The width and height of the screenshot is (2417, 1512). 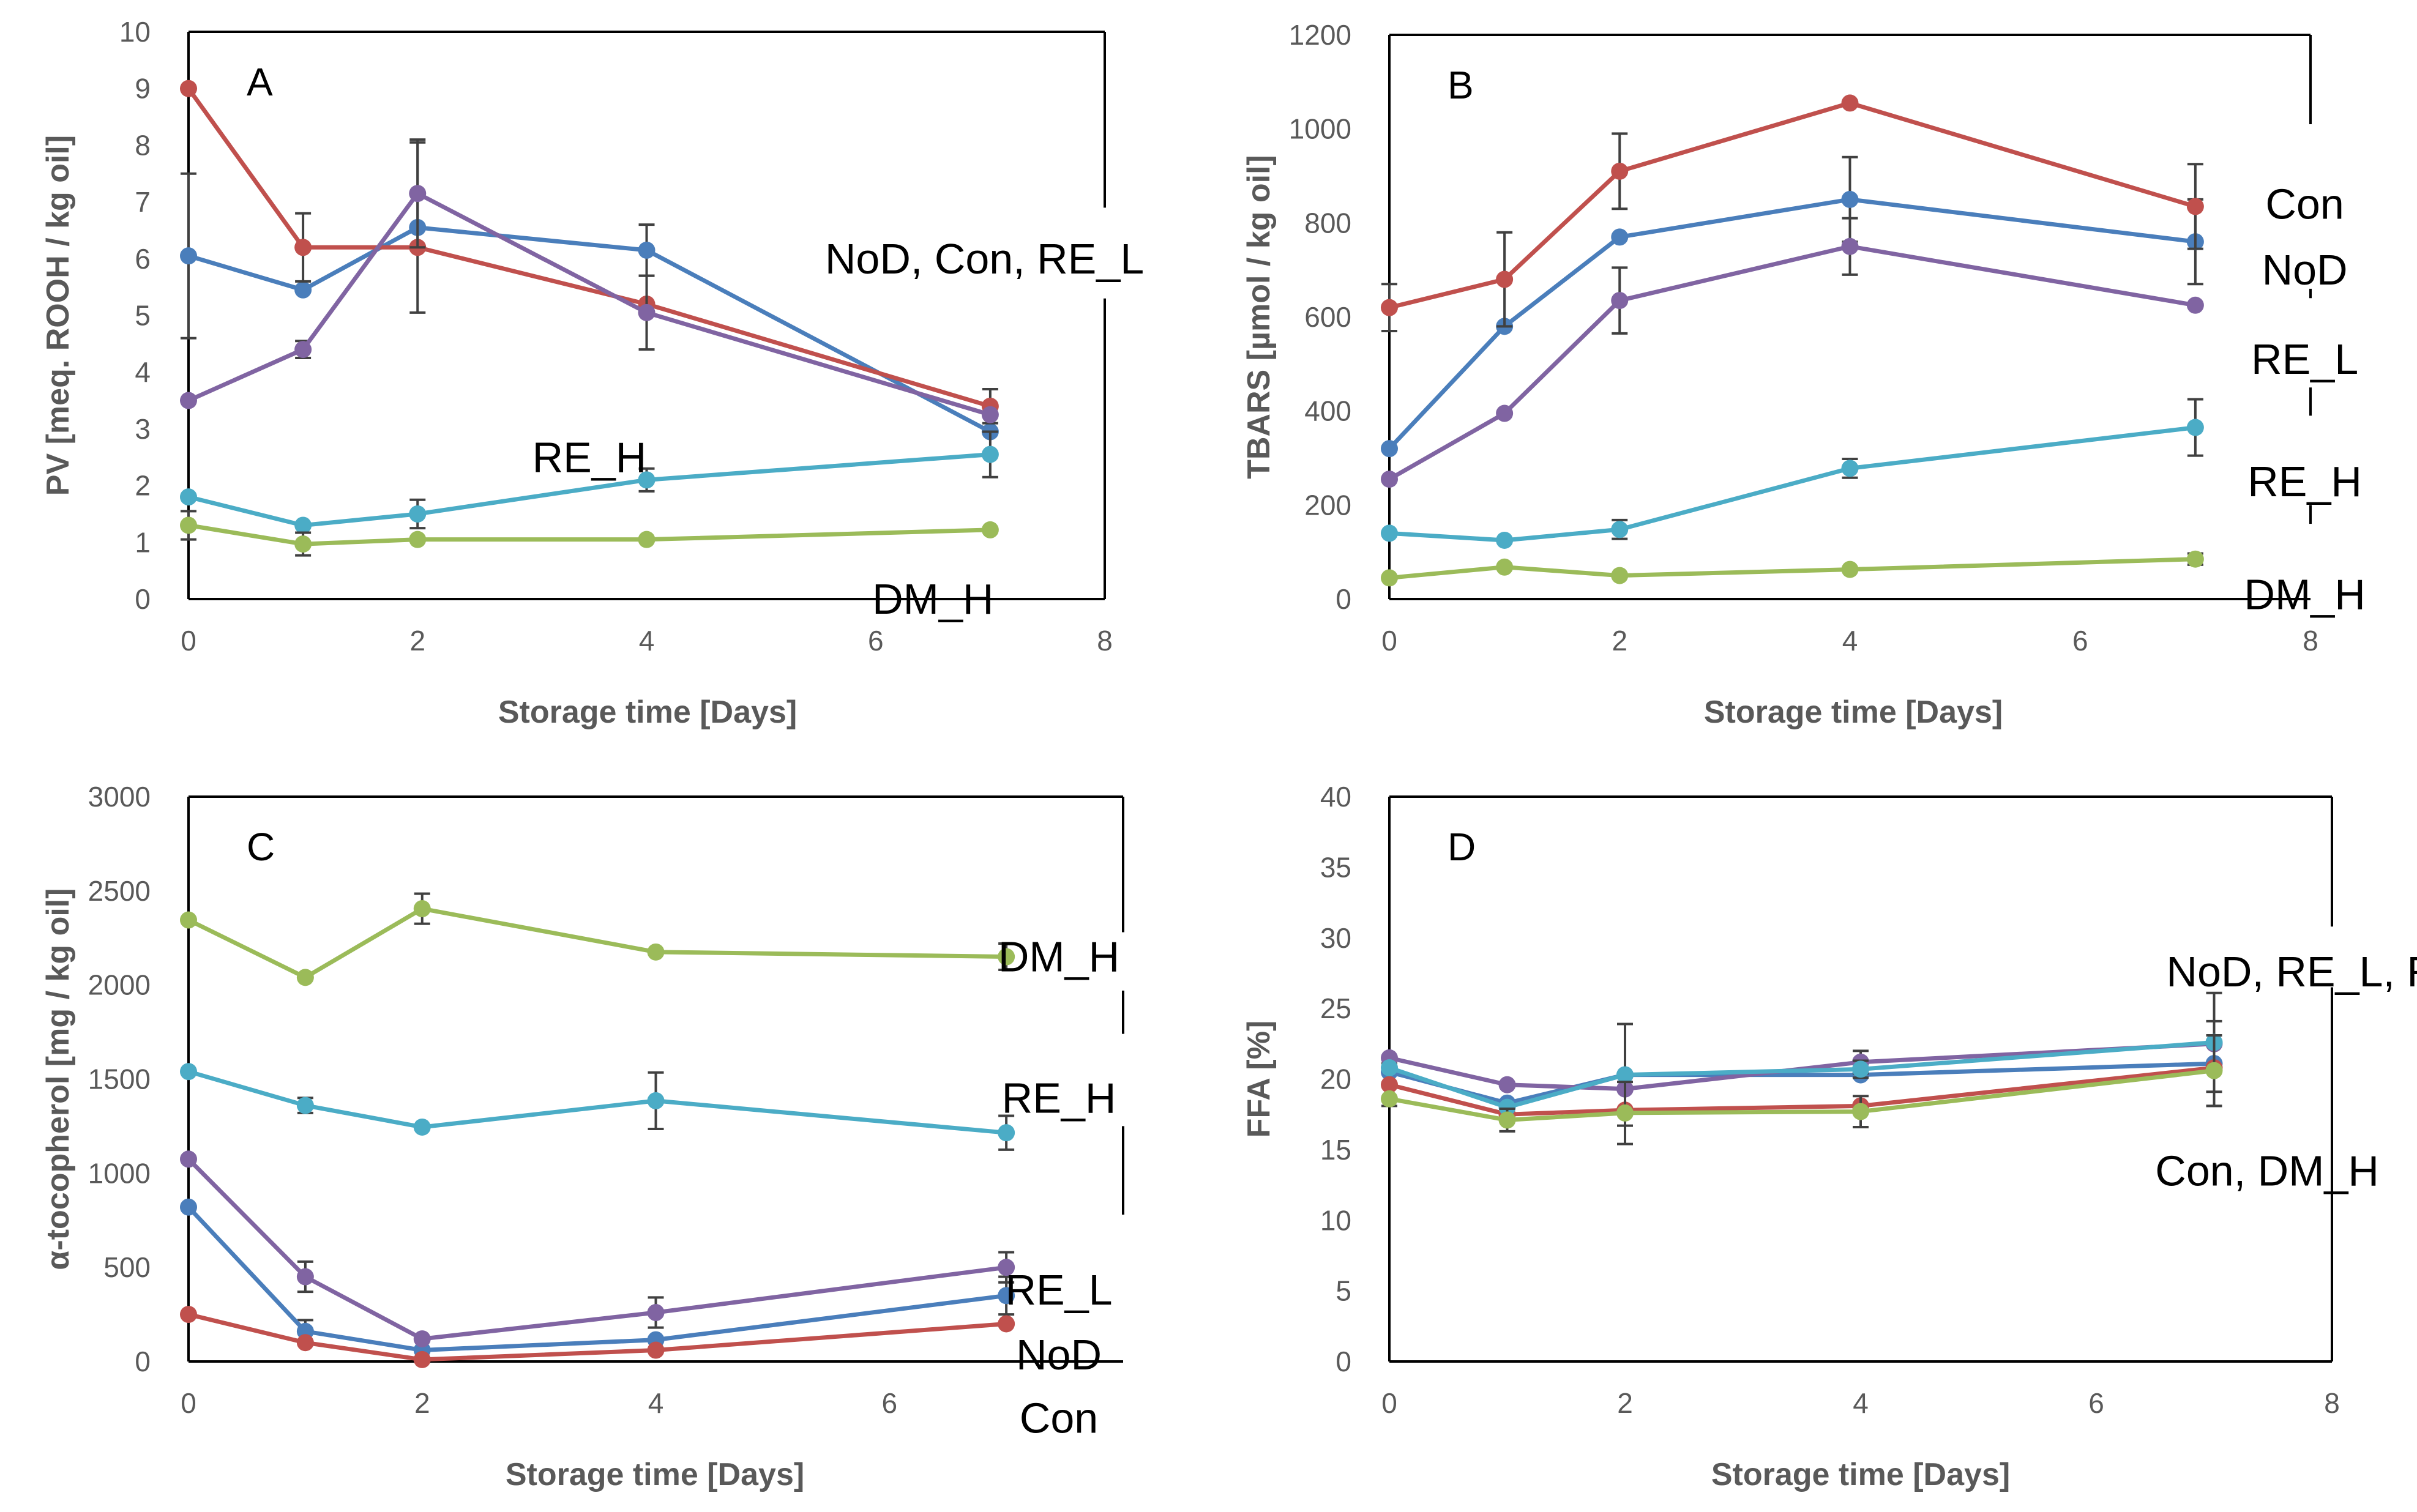 I want to click on panel-letter: B, so click(x=1461, y=85).